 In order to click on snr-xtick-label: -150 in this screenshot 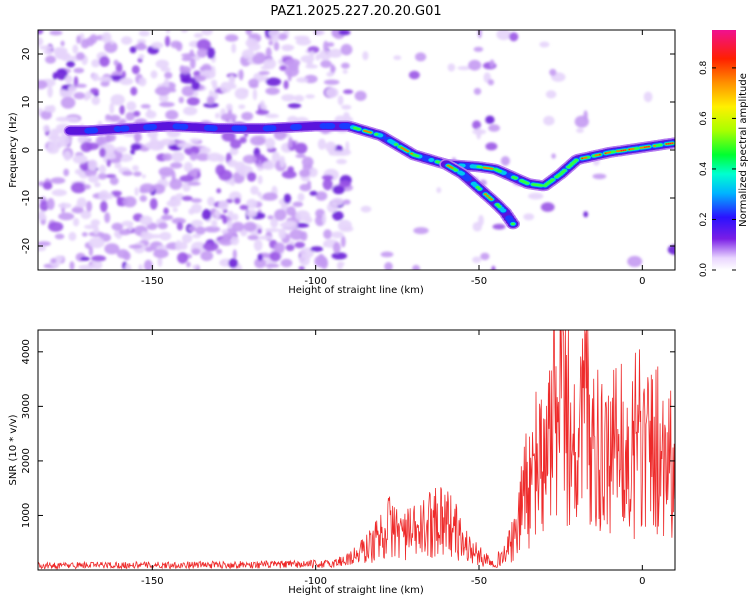, I will do `click(152, 581)`.